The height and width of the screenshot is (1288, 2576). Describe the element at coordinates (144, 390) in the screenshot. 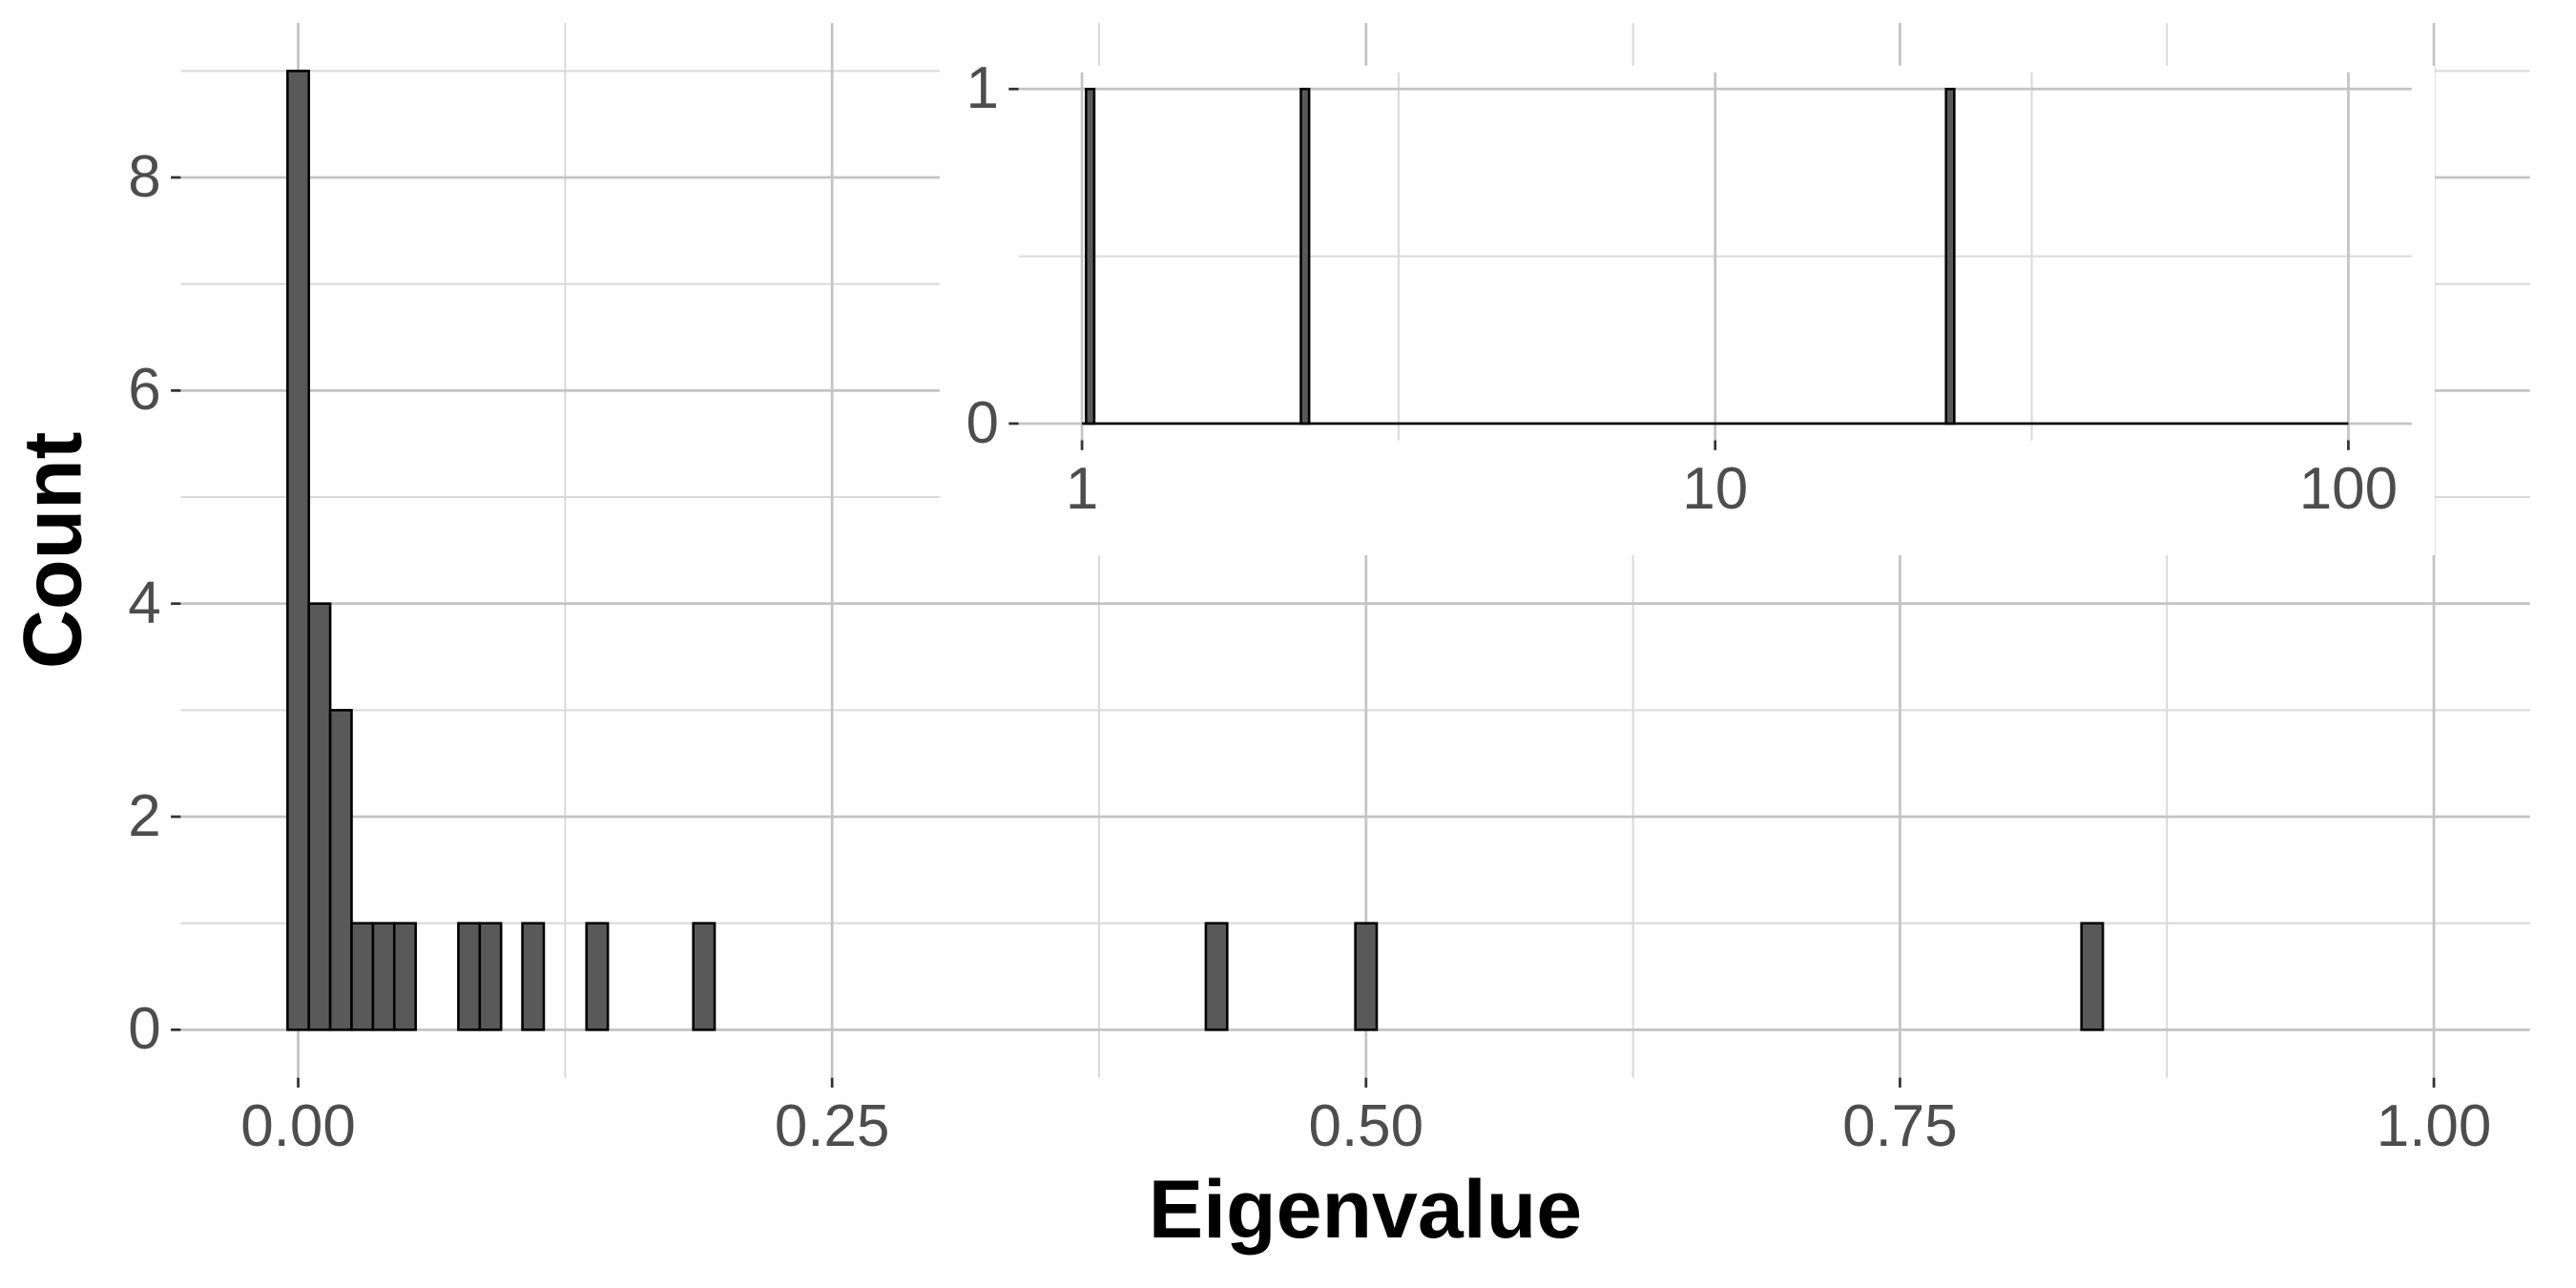

I see `y-tick-label: 6` at that location.